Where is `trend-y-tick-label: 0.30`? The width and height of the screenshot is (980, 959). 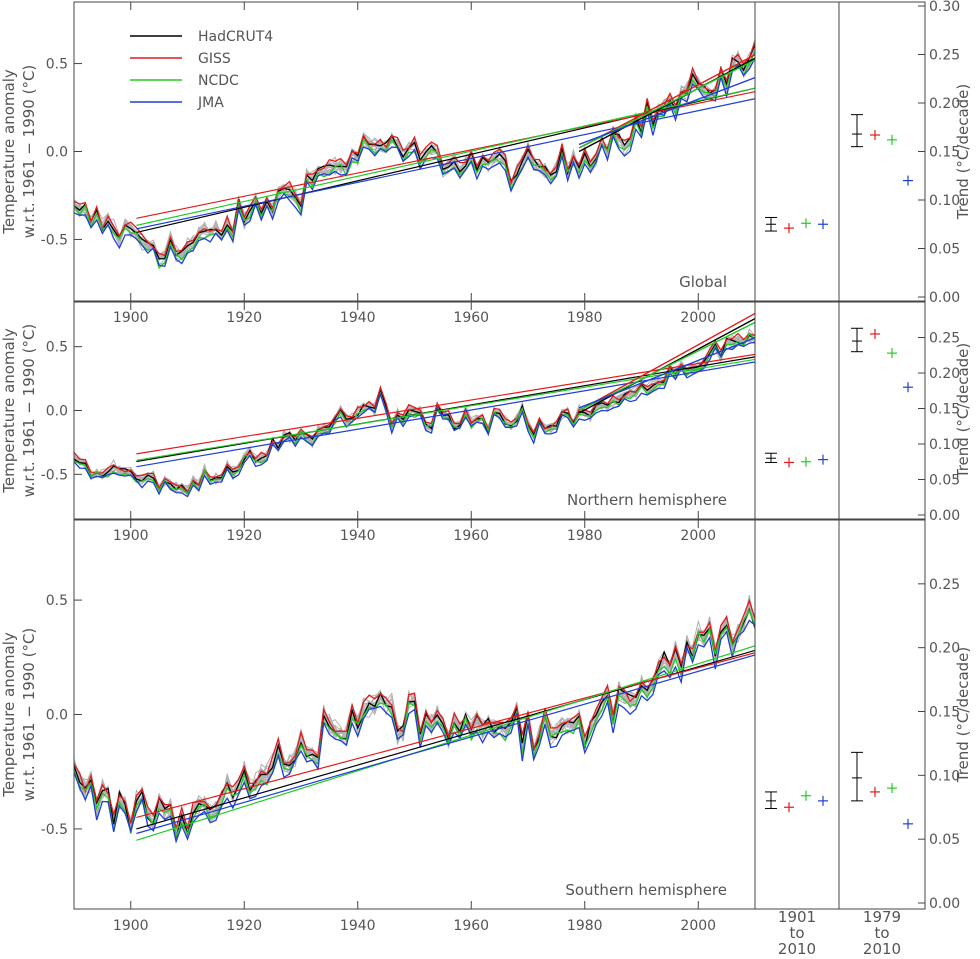 trend-y-tick-label: 0.30 is located at coordinates (944, 7).